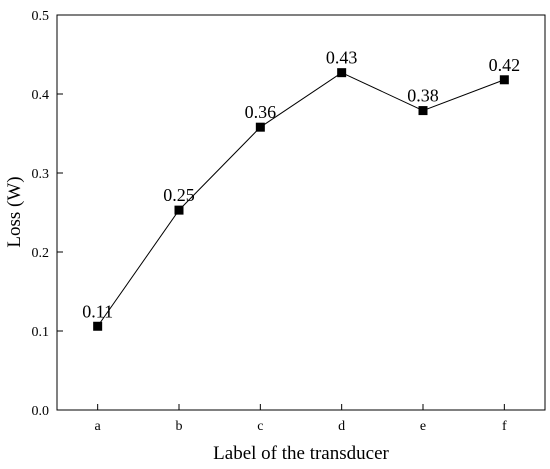 The image size is (550, 469). What do you see at coordinates (423, 96) in the screenshot?
I see `value-label: 0.38` at bounding box center [423, 96].